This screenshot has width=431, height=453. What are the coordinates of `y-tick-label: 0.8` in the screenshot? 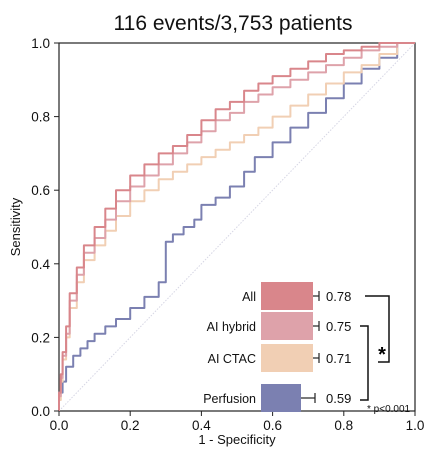 It's located at (40, 117).